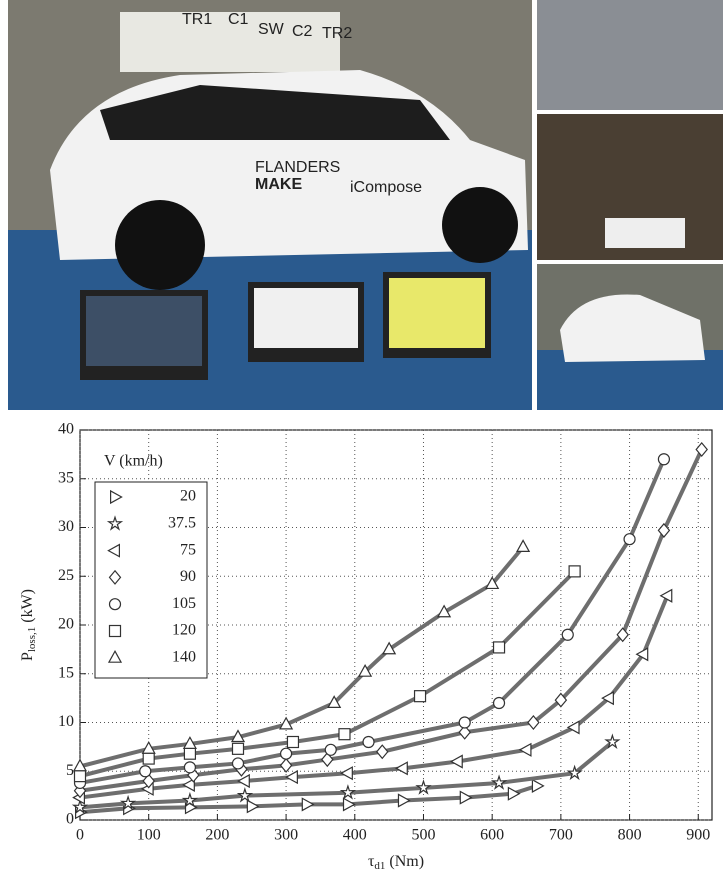  What do you see at coordinates (630, 55) in the screenshot?
I see `photo-underbody` at bounding box center [630, 55].